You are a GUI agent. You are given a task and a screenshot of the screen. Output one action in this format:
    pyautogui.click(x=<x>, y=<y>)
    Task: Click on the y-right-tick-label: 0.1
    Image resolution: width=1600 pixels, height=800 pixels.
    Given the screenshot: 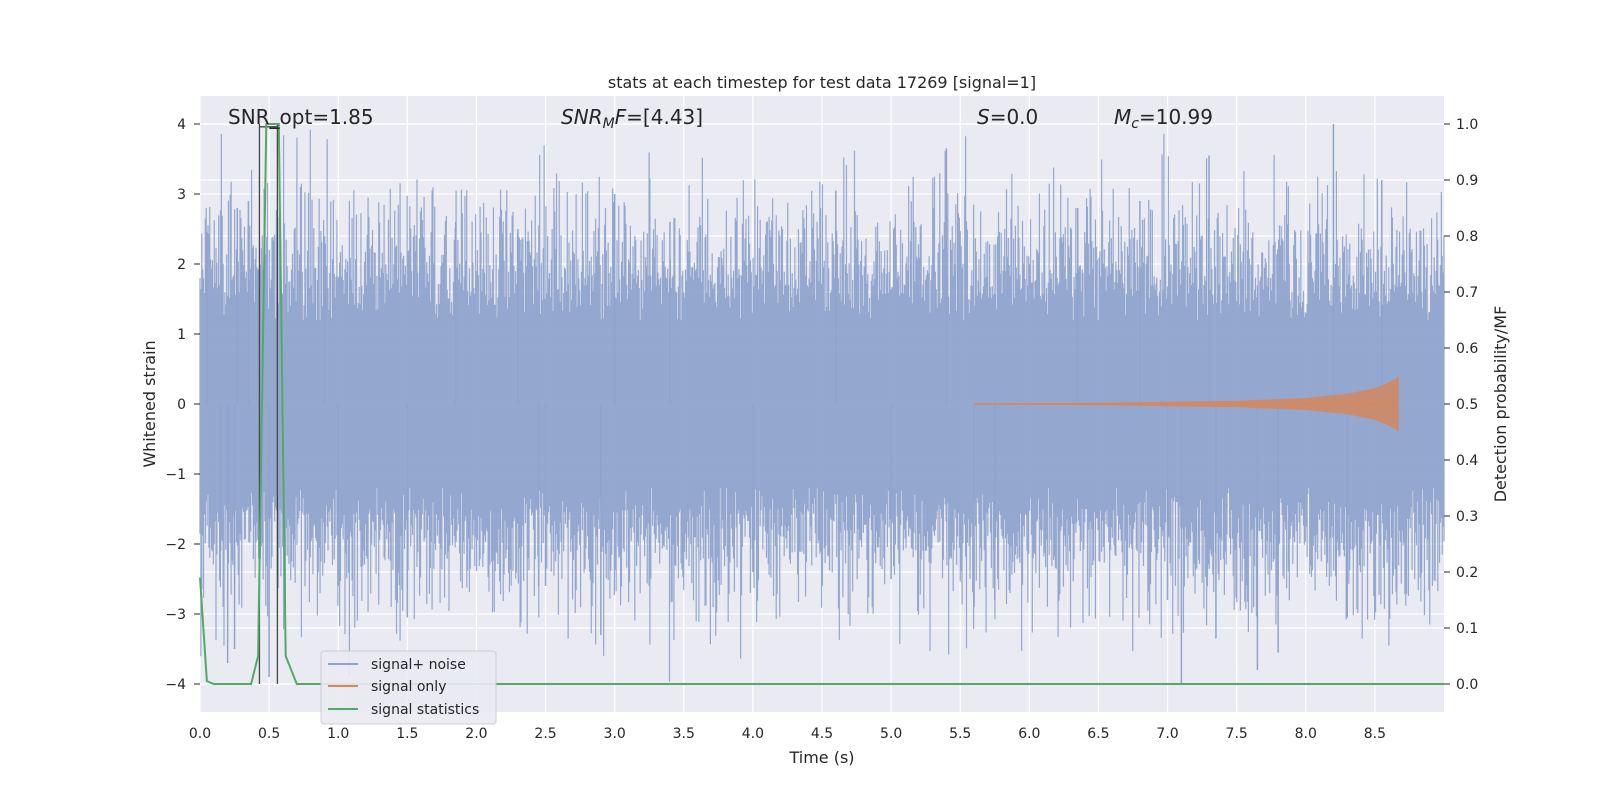 What is the action you would take?
    pyautogui.click(x=1467, y=629)
    